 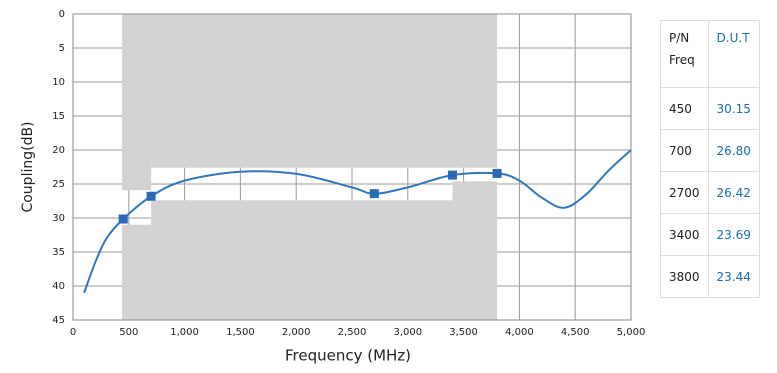 I want to click on table-row: 2700 26.42, so click(x=710, y=192).